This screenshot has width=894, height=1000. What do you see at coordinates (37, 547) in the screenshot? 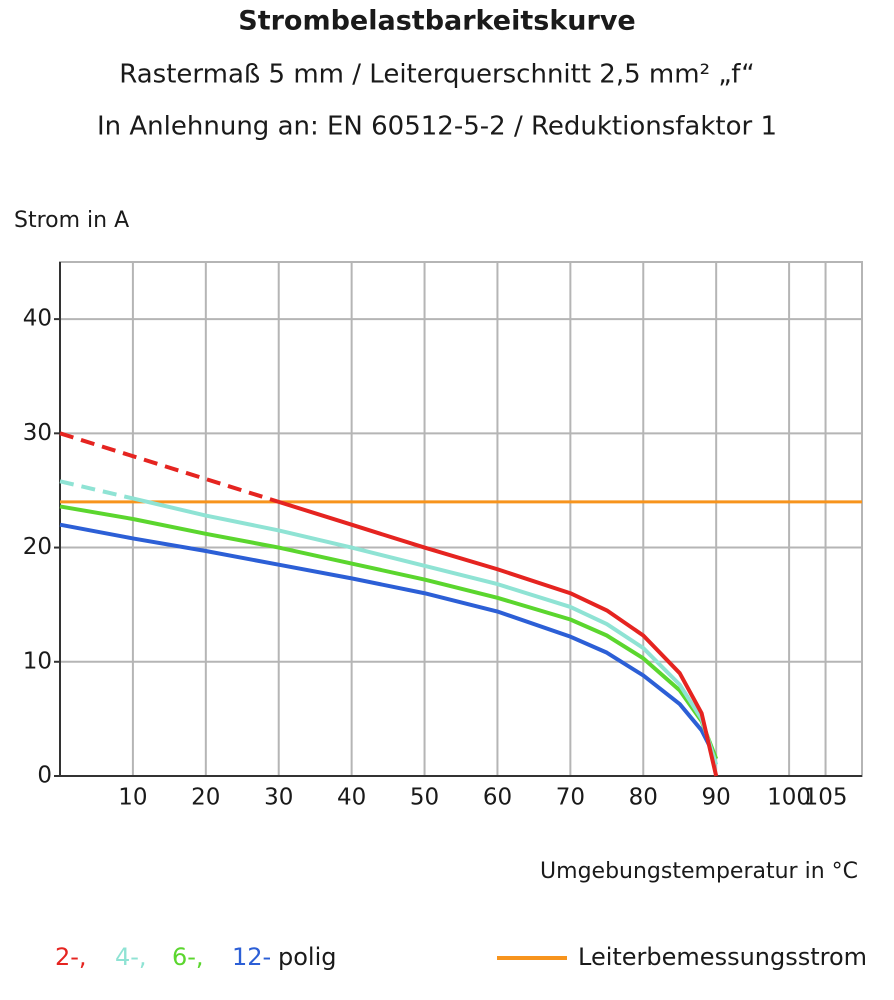
I see `y-tick-label: 20` at bounding box center [37, 547].